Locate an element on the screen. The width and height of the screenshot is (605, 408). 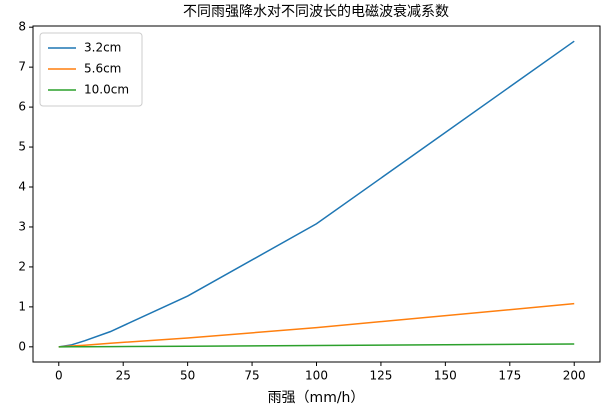
x-tick-label: 75 is located at coordinates (251, 376).